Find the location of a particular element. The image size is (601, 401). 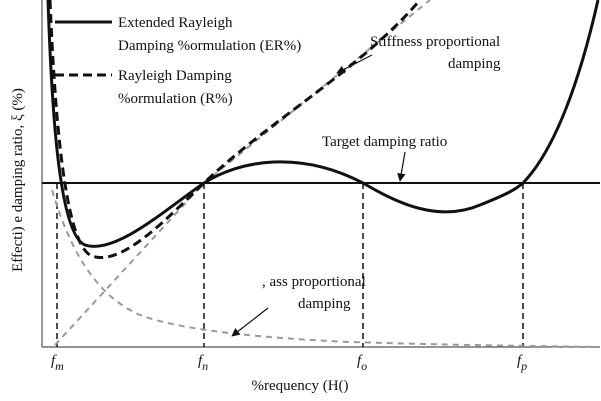

legend-text: Damping %ormulation (ER%) is located at coordinates (209, 46).